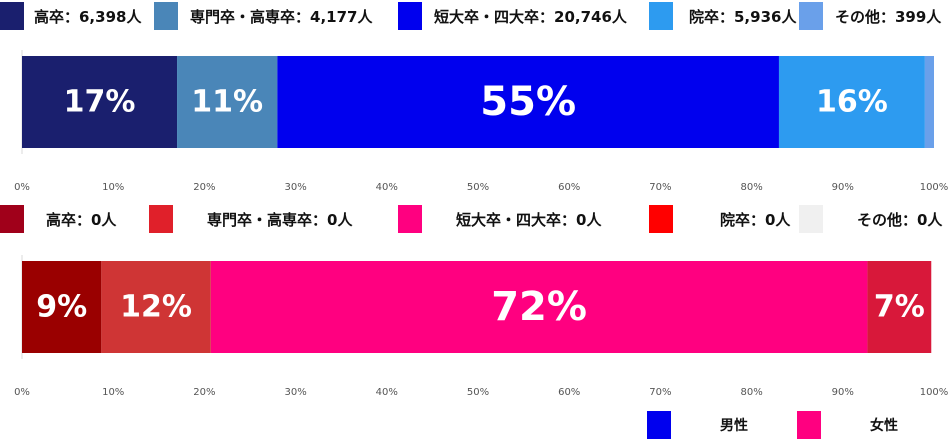  What do you see at coordinates (88, 17) in the screenshot?
I see `legend-label: 高卒：6,398人` at bounding box center [88, 17].